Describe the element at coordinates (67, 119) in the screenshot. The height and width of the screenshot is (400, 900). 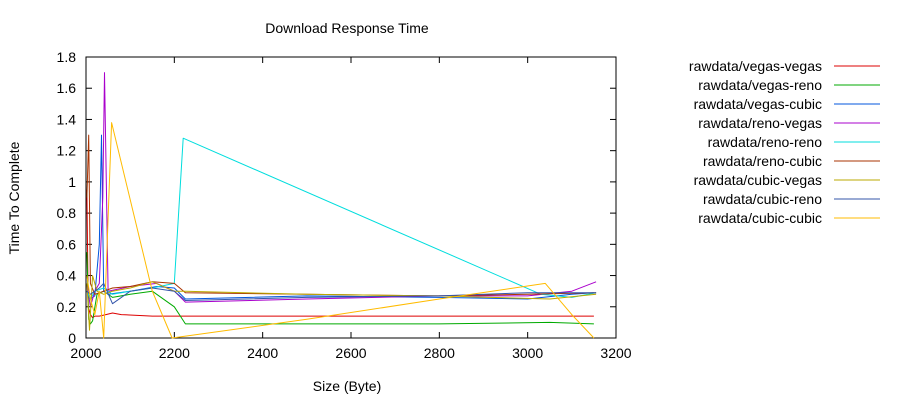
I see `y-tick-label: 1.4` at that location.